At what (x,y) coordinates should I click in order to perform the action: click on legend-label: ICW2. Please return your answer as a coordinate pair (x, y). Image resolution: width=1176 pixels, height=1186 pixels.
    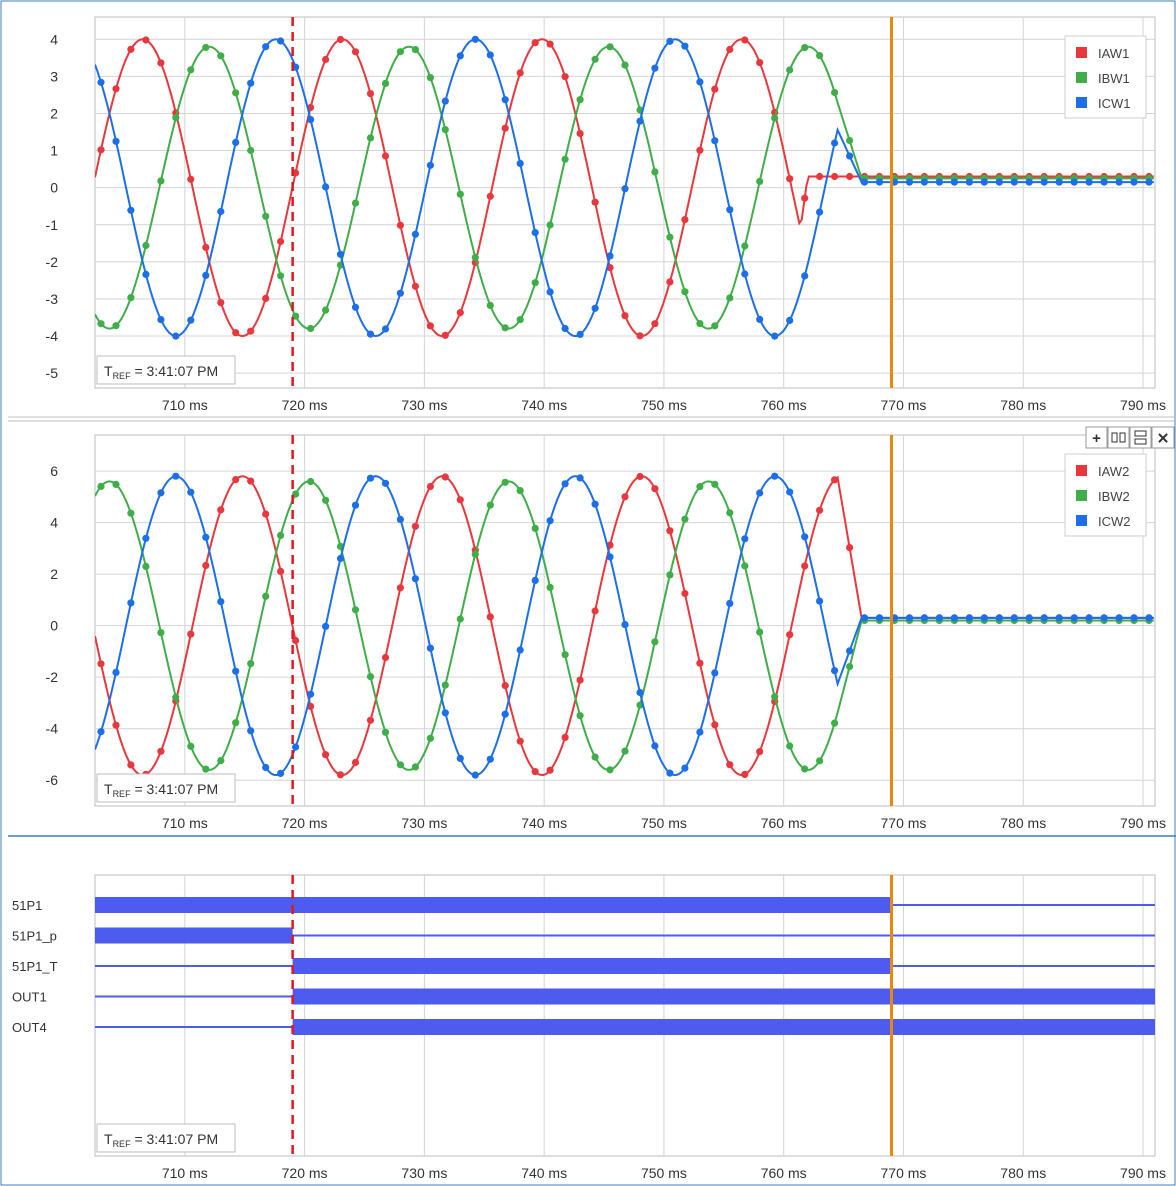
    Looking at the image, I should click on (1114, 521).